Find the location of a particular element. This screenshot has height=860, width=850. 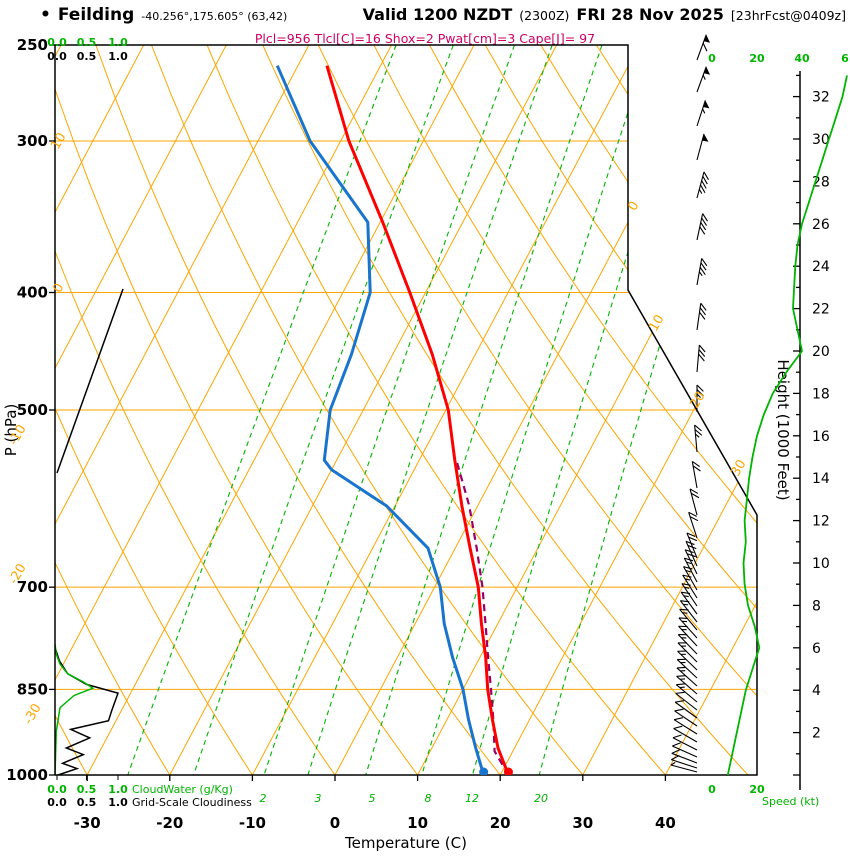

valid-utc: (2300Z) is located at coordinates (544, 15).